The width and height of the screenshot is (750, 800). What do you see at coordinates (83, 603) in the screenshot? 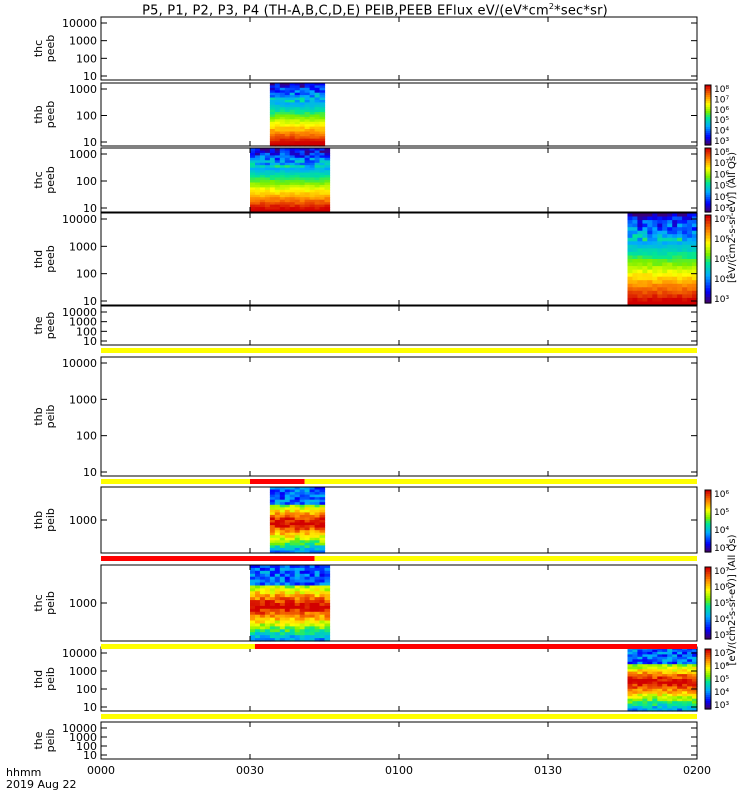
I see `y-tick-label: 1000` at bounding box center [83, 603].